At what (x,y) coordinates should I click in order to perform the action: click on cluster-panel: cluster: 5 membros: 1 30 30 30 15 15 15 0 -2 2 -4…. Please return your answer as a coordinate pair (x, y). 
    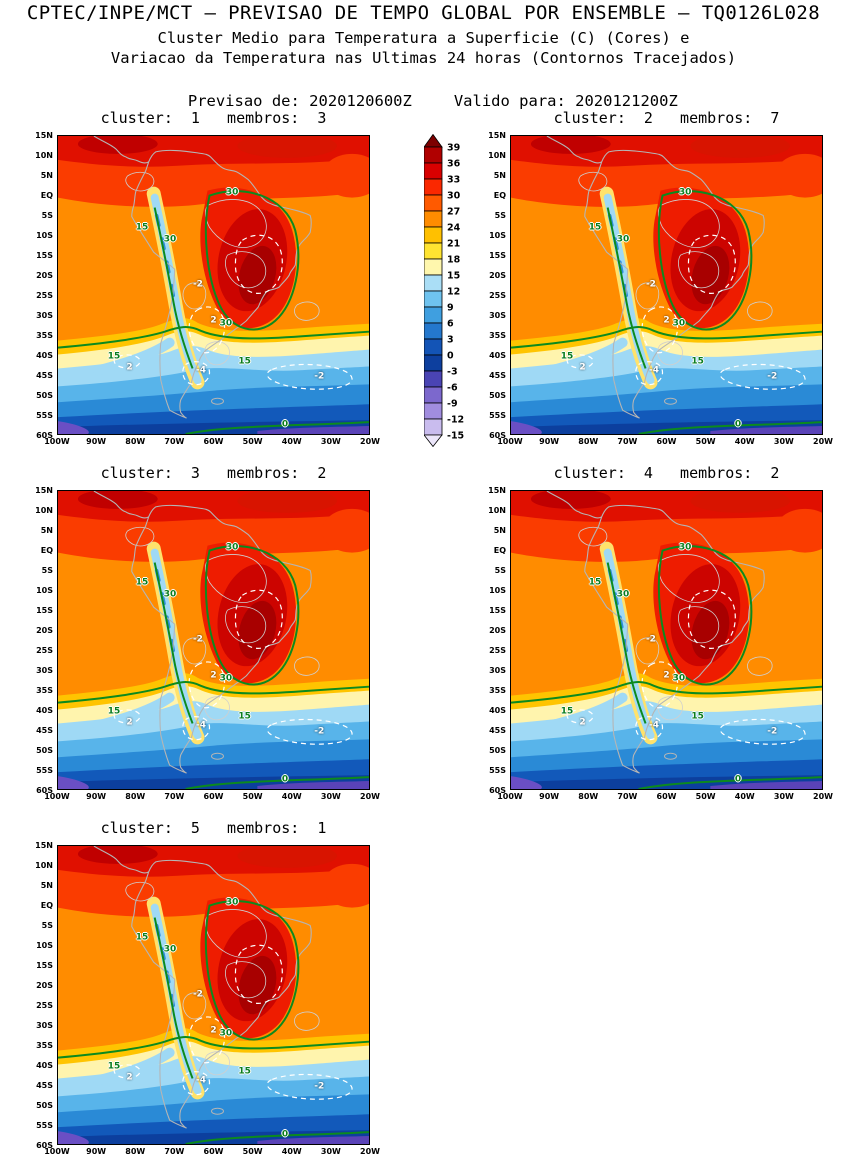
    Looking at the image, I should click on (207, 987).